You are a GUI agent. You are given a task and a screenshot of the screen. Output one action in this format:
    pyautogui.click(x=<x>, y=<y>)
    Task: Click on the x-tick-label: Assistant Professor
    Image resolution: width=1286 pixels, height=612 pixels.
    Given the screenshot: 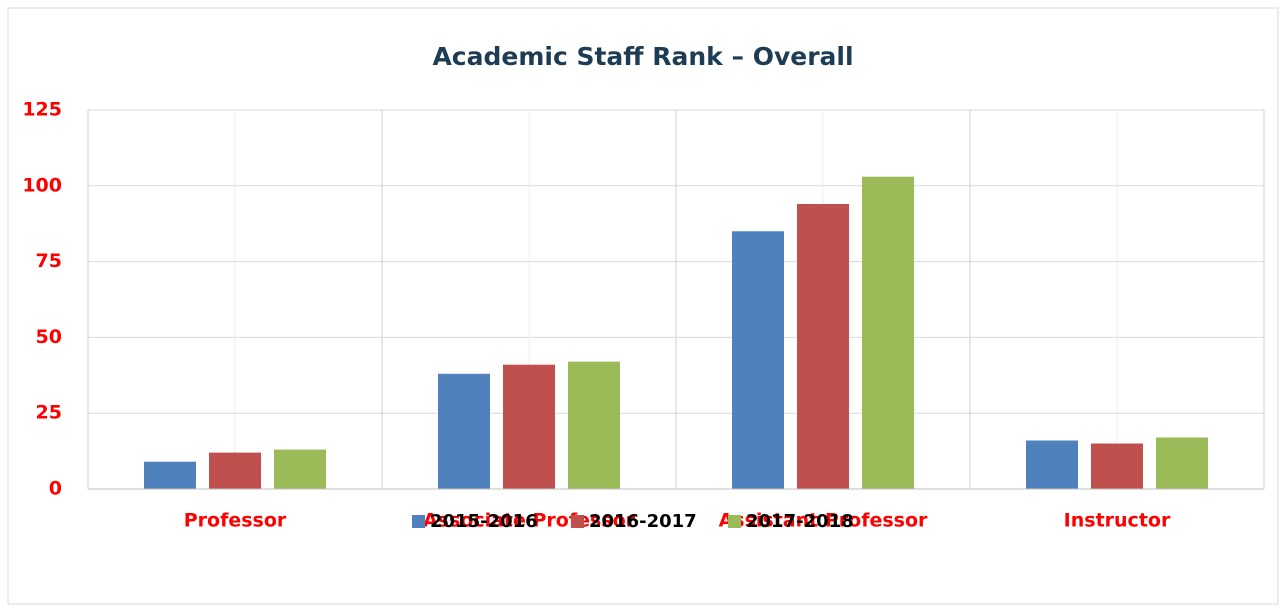 What is the action you would take?
    pyautogui.click(x=823, y=521)
    